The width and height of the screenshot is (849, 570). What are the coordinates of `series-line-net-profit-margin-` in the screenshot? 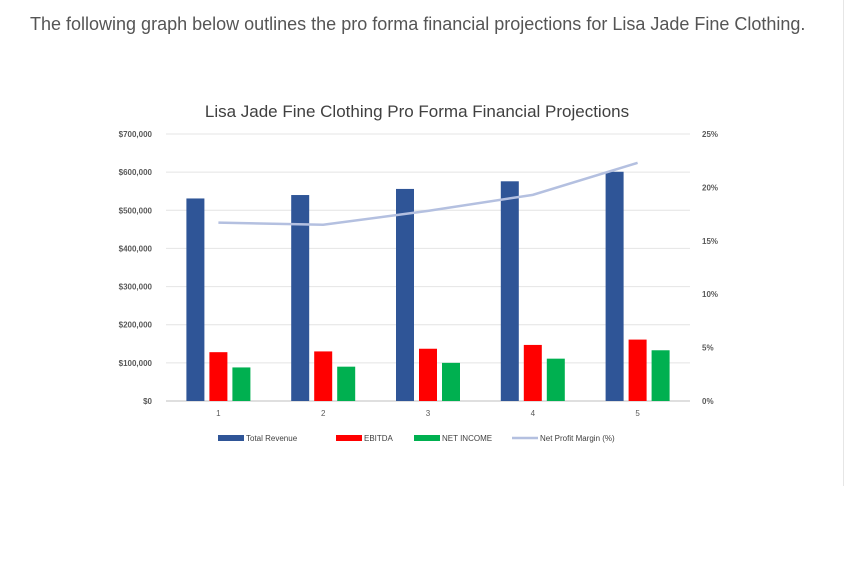 It's located at (428, 194).